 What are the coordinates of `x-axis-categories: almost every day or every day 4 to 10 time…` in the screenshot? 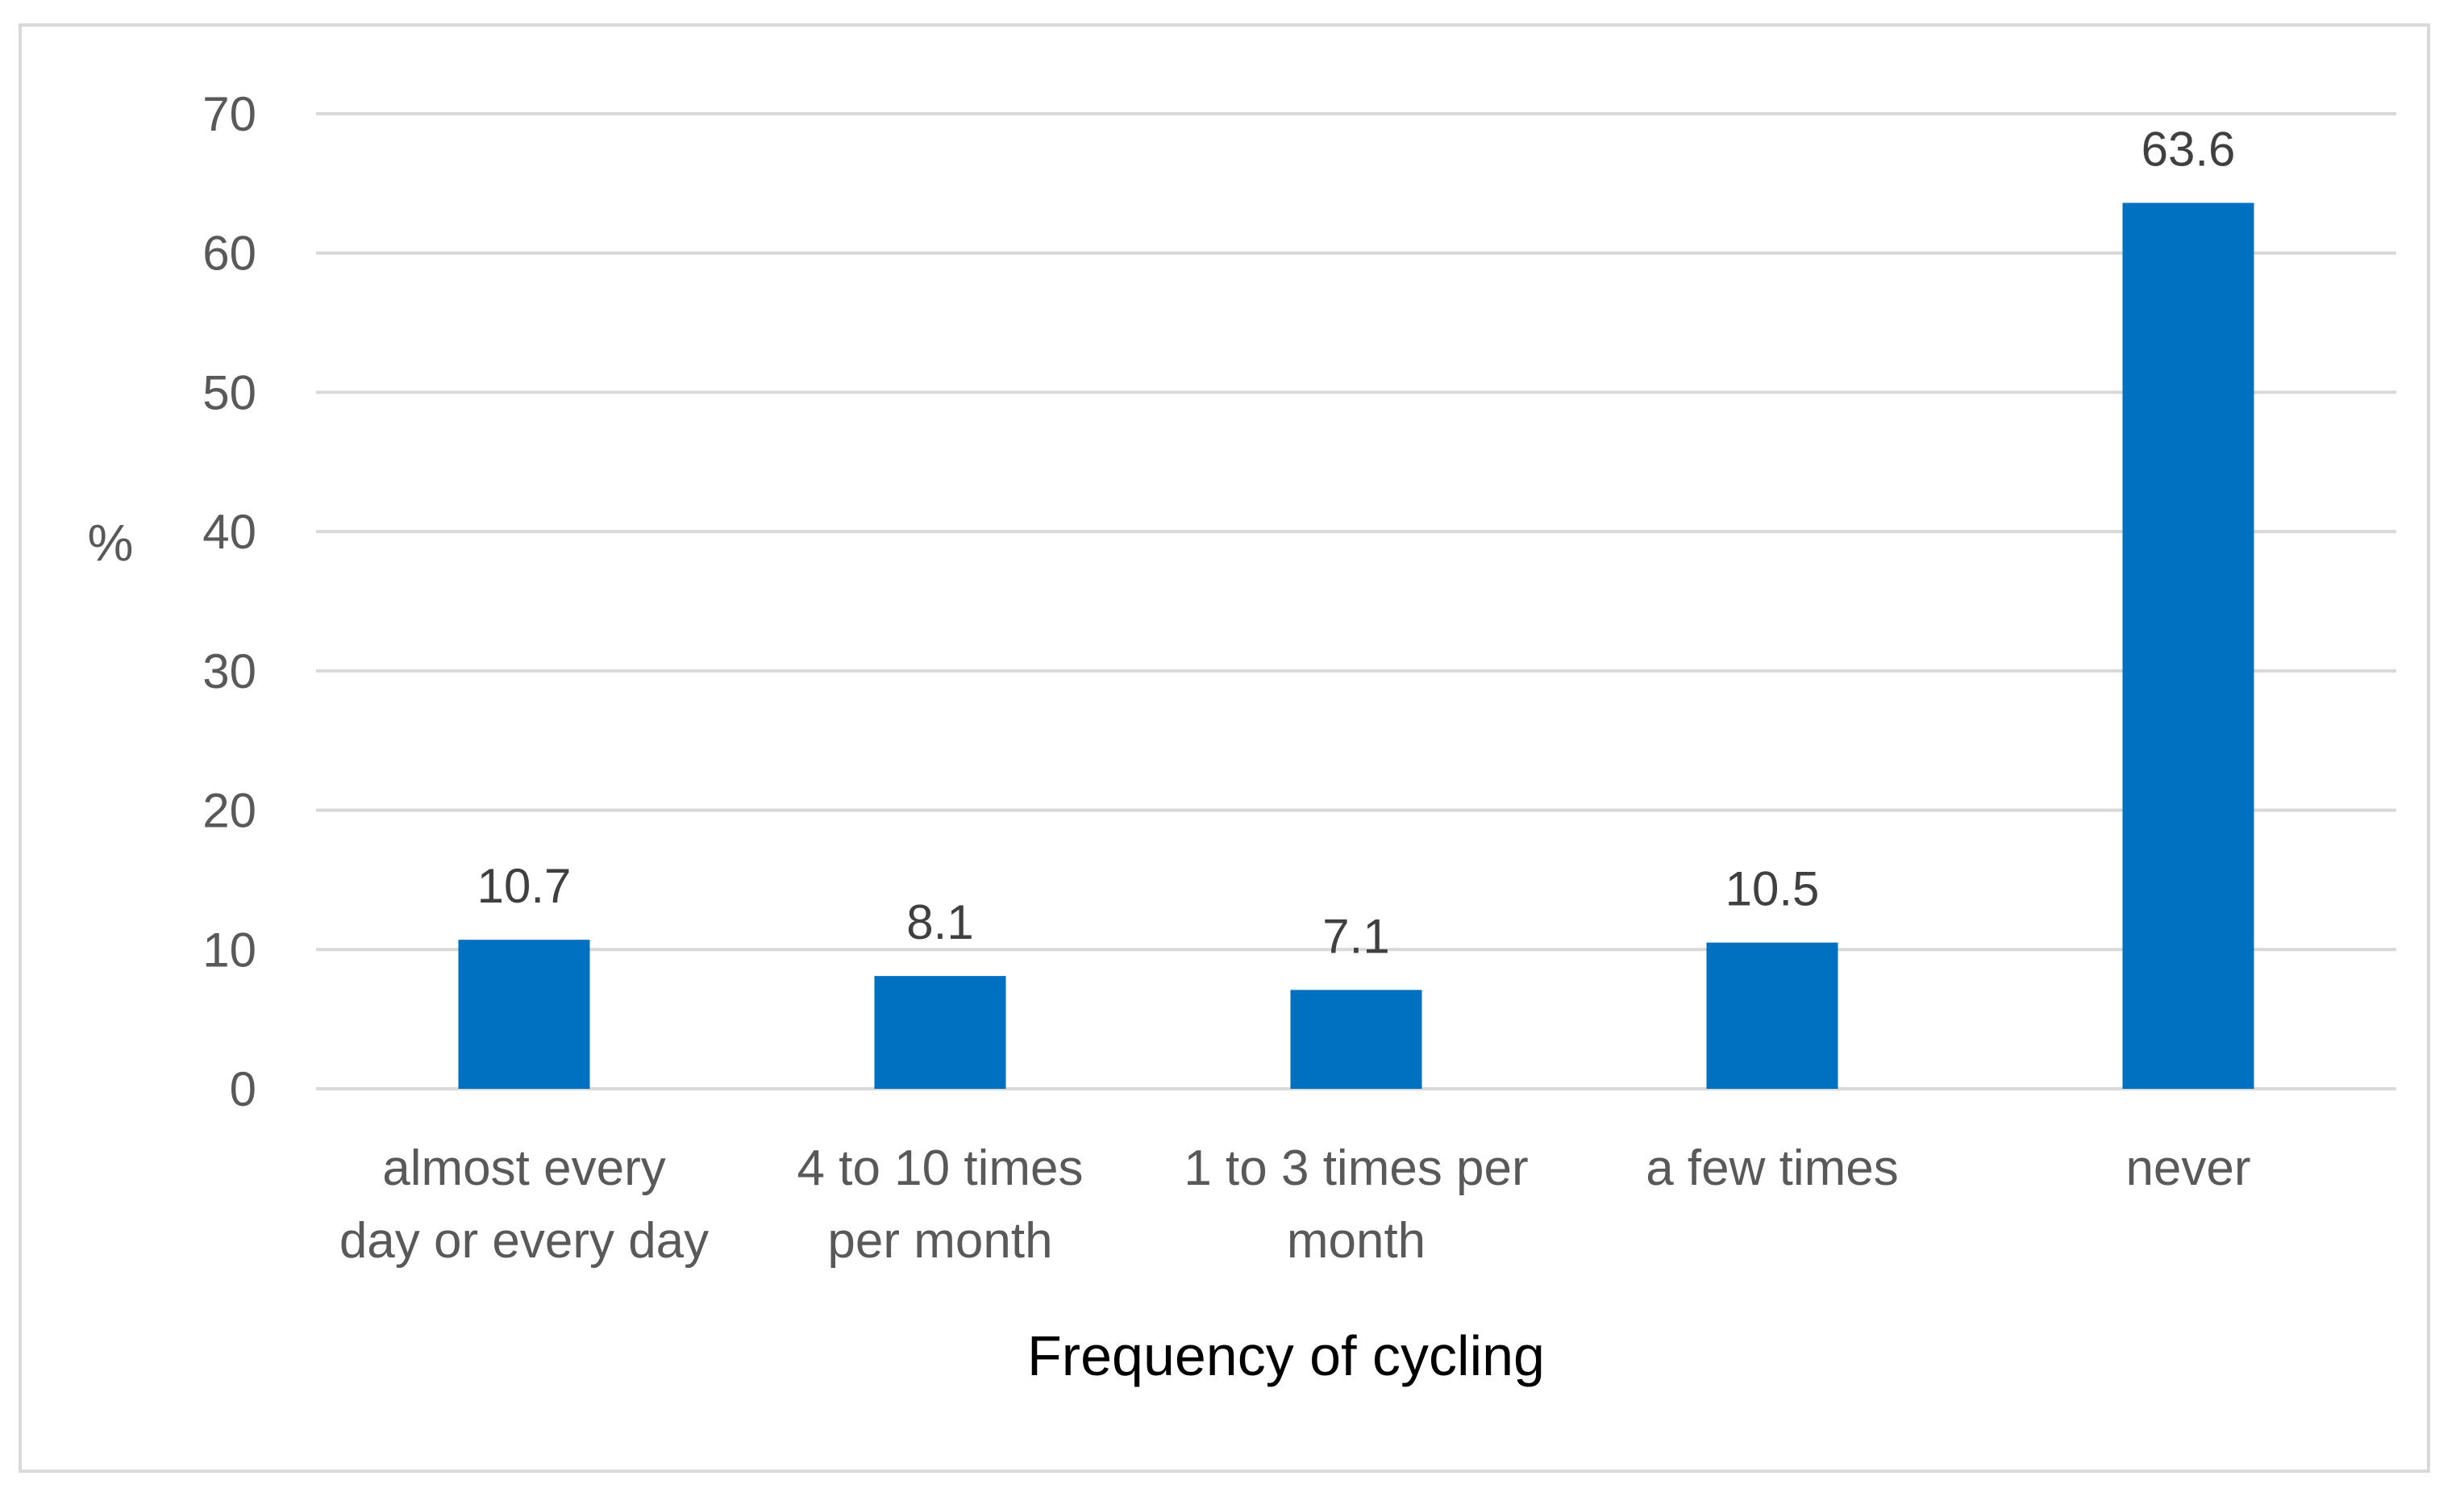 It's located at (1295, 1204).